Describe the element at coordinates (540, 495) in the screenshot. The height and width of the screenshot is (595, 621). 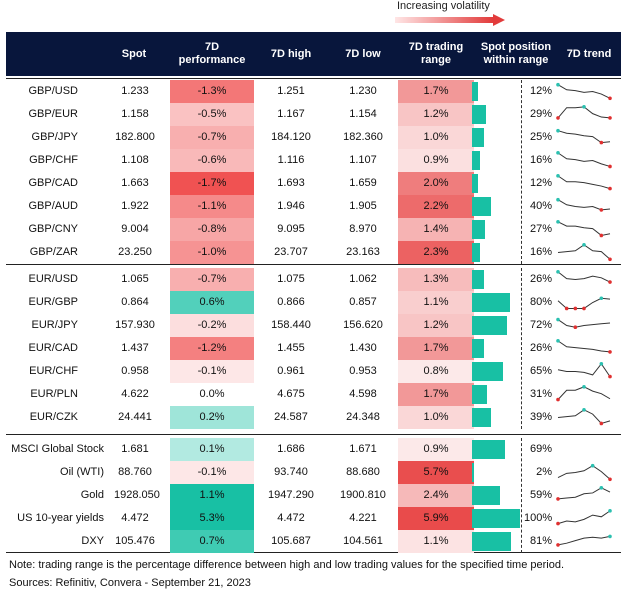
I see `position-value: 59%` at that location.